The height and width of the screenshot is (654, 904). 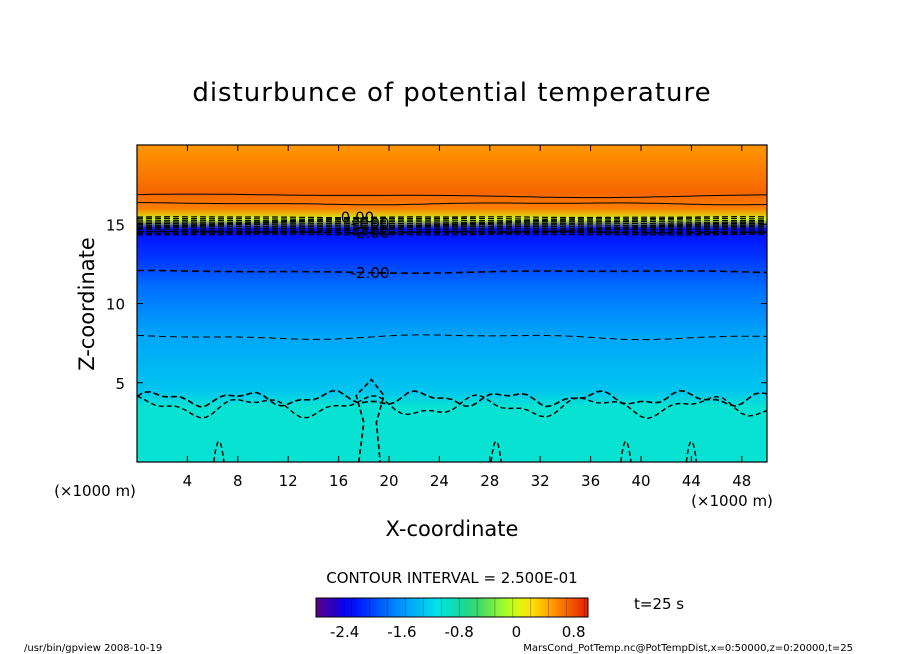 I want to click on contour-labels: 0.00-1.00-2.00-2.00, so click(x=365, y=244).